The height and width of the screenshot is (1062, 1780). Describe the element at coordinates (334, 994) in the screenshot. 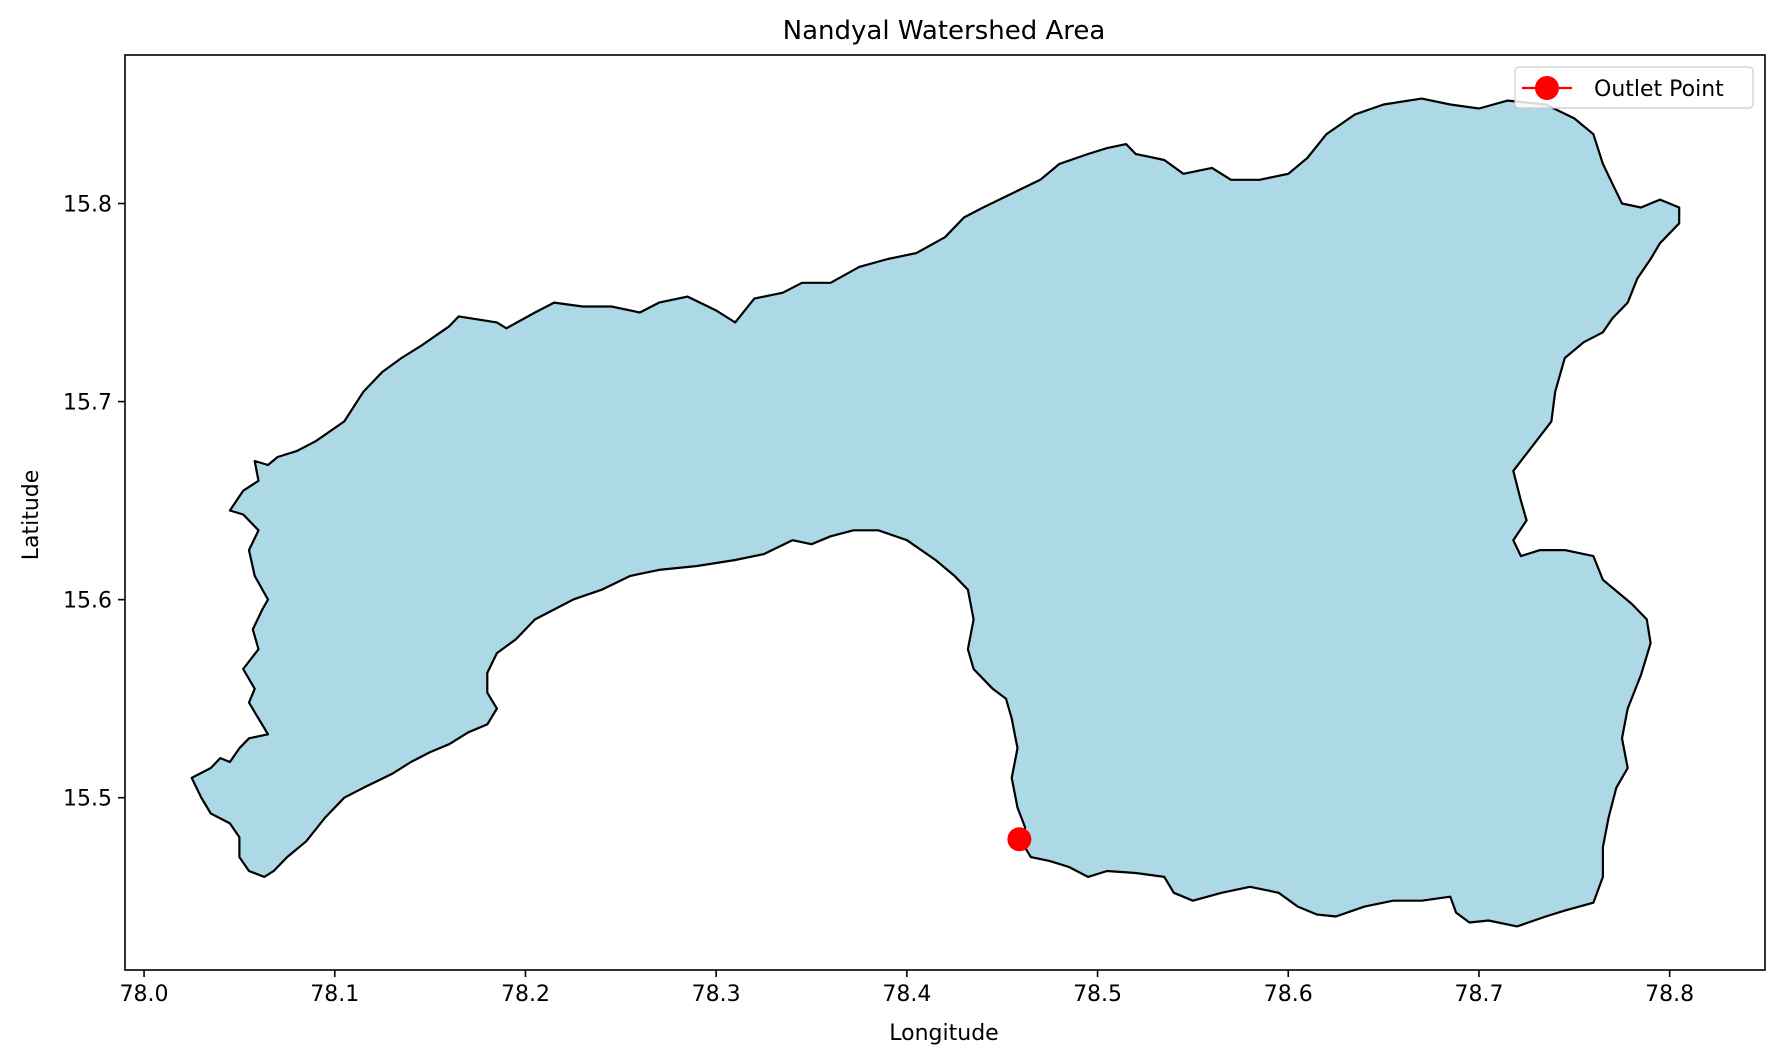

I see `x-tick-label: 78.1` at that location.